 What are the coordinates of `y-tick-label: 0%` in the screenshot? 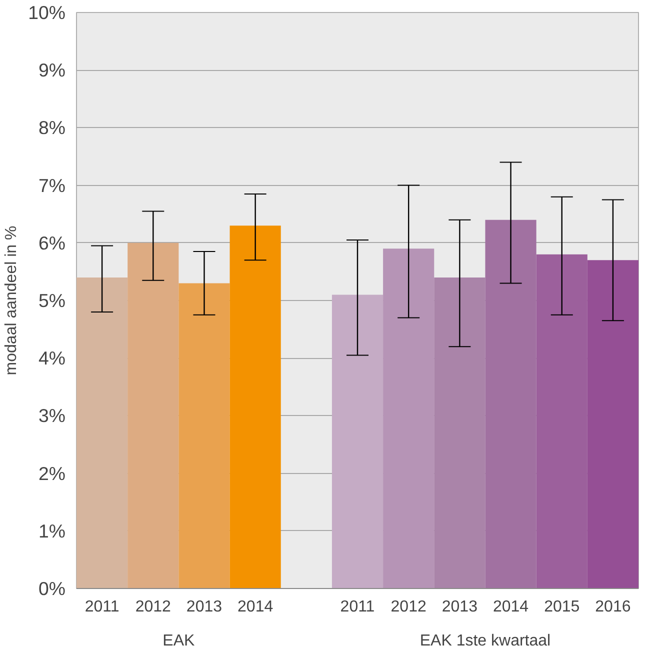 It's located at (52, 588).